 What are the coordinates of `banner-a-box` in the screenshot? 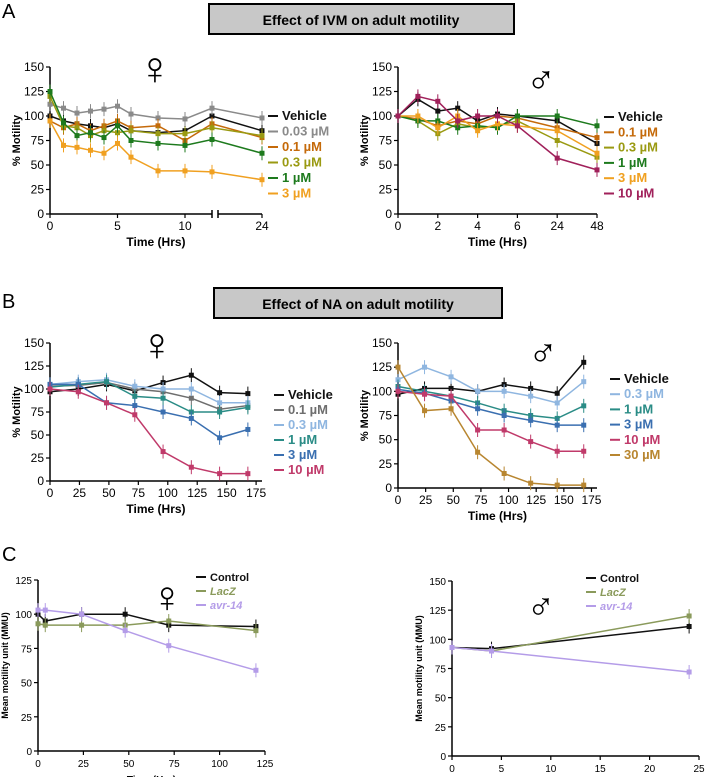 It's located at (361, 19).